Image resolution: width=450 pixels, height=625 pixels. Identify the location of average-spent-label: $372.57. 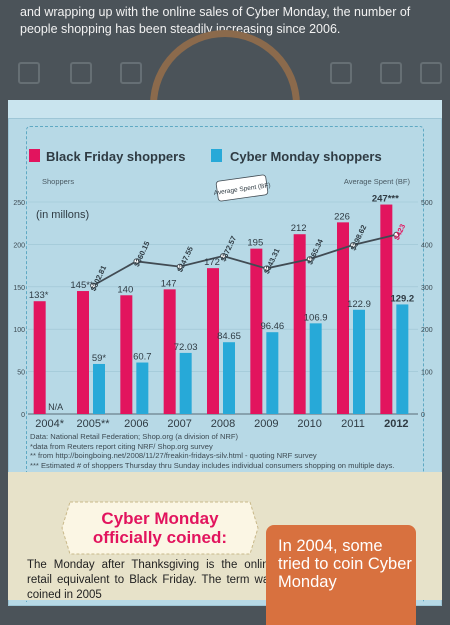
(229, 248).